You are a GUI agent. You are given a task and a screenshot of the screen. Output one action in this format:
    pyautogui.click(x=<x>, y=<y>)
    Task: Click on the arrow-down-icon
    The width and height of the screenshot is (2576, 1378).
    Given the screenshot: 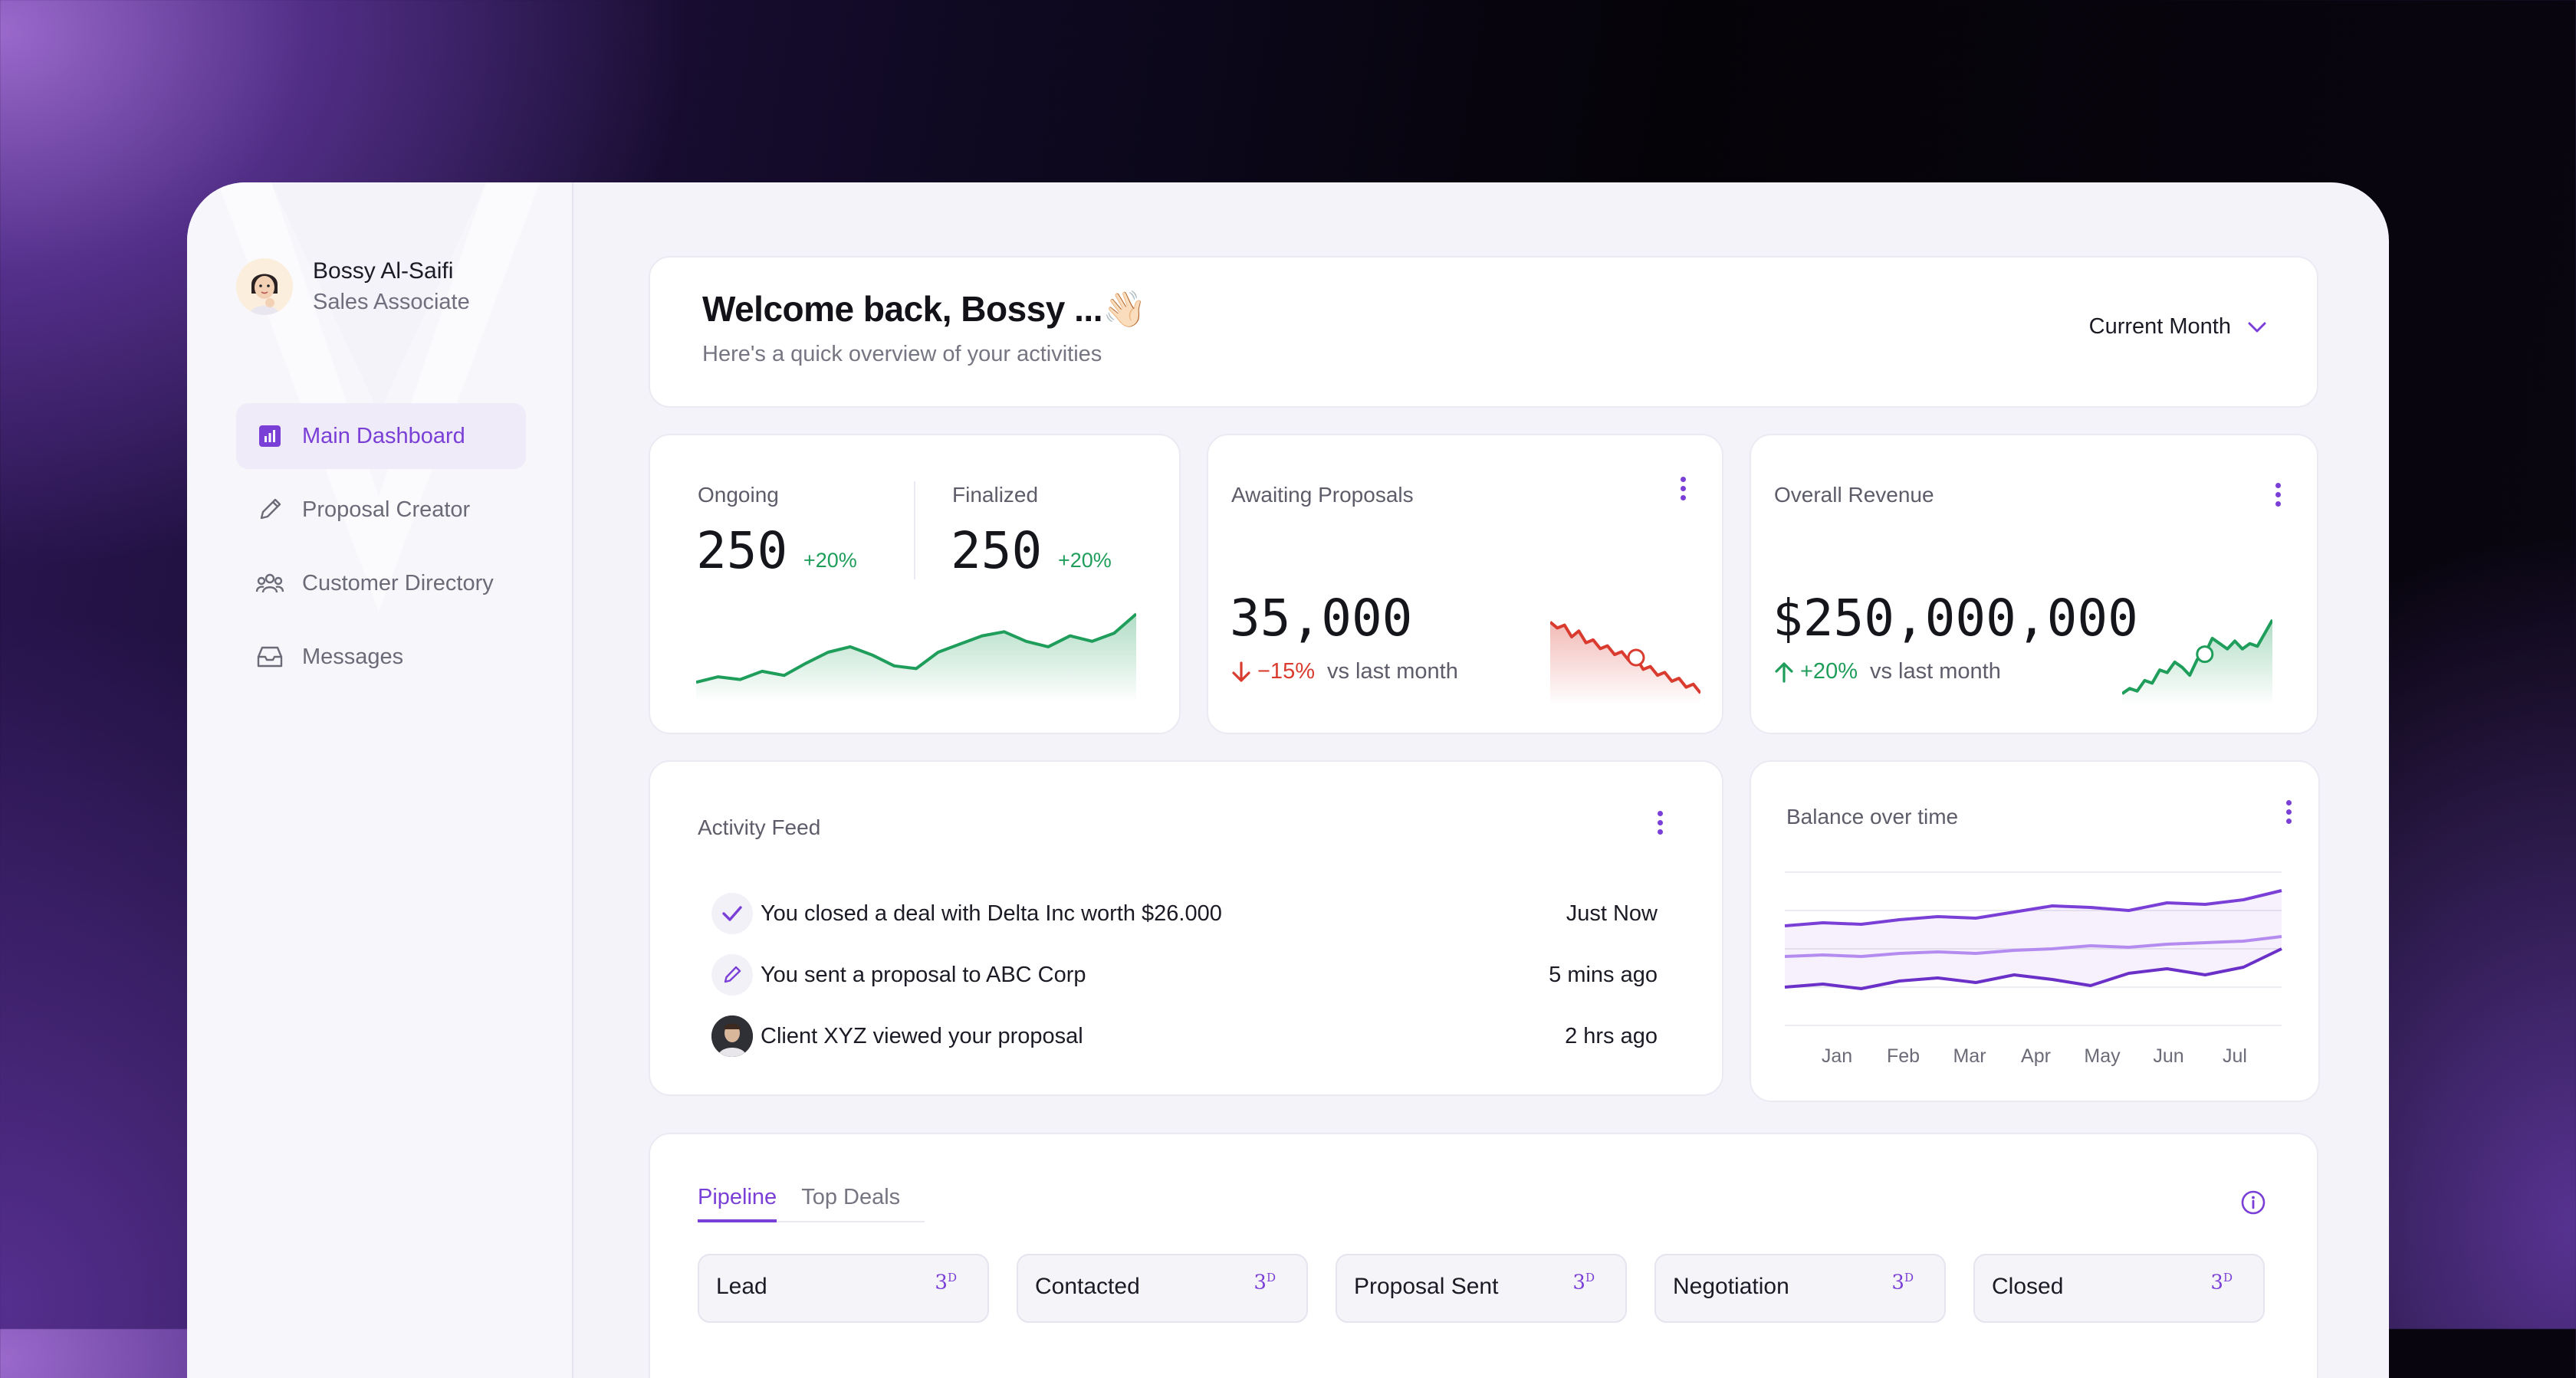 What is the action you would take?
    pyautogui.click(x=1241, y=671)
    